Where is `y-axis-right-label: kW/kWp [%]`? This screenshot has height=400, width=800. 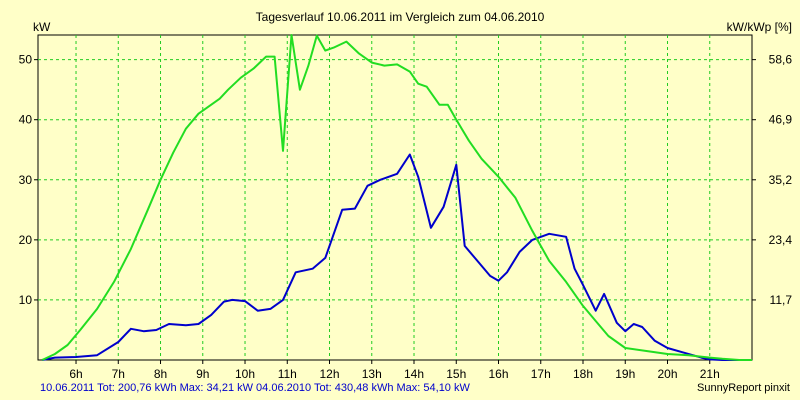
y-axis-right-label: kW/kWp [%] is located at coordinates (759, 27).